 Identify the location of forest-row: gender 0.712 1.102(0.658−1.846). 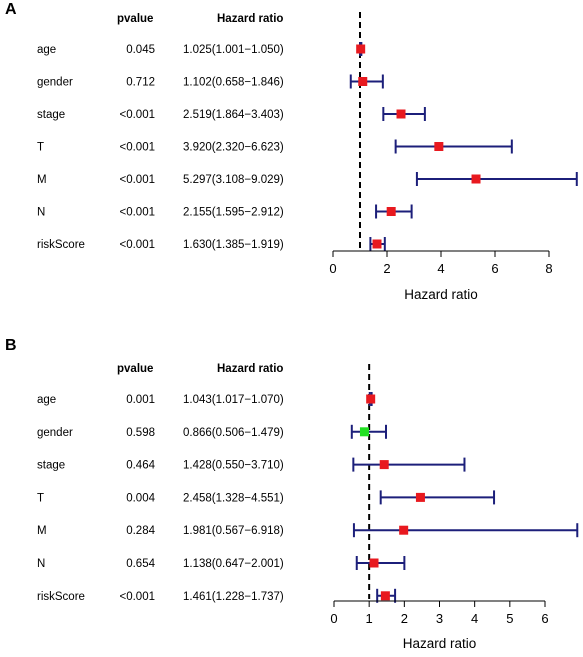
(210, 81).